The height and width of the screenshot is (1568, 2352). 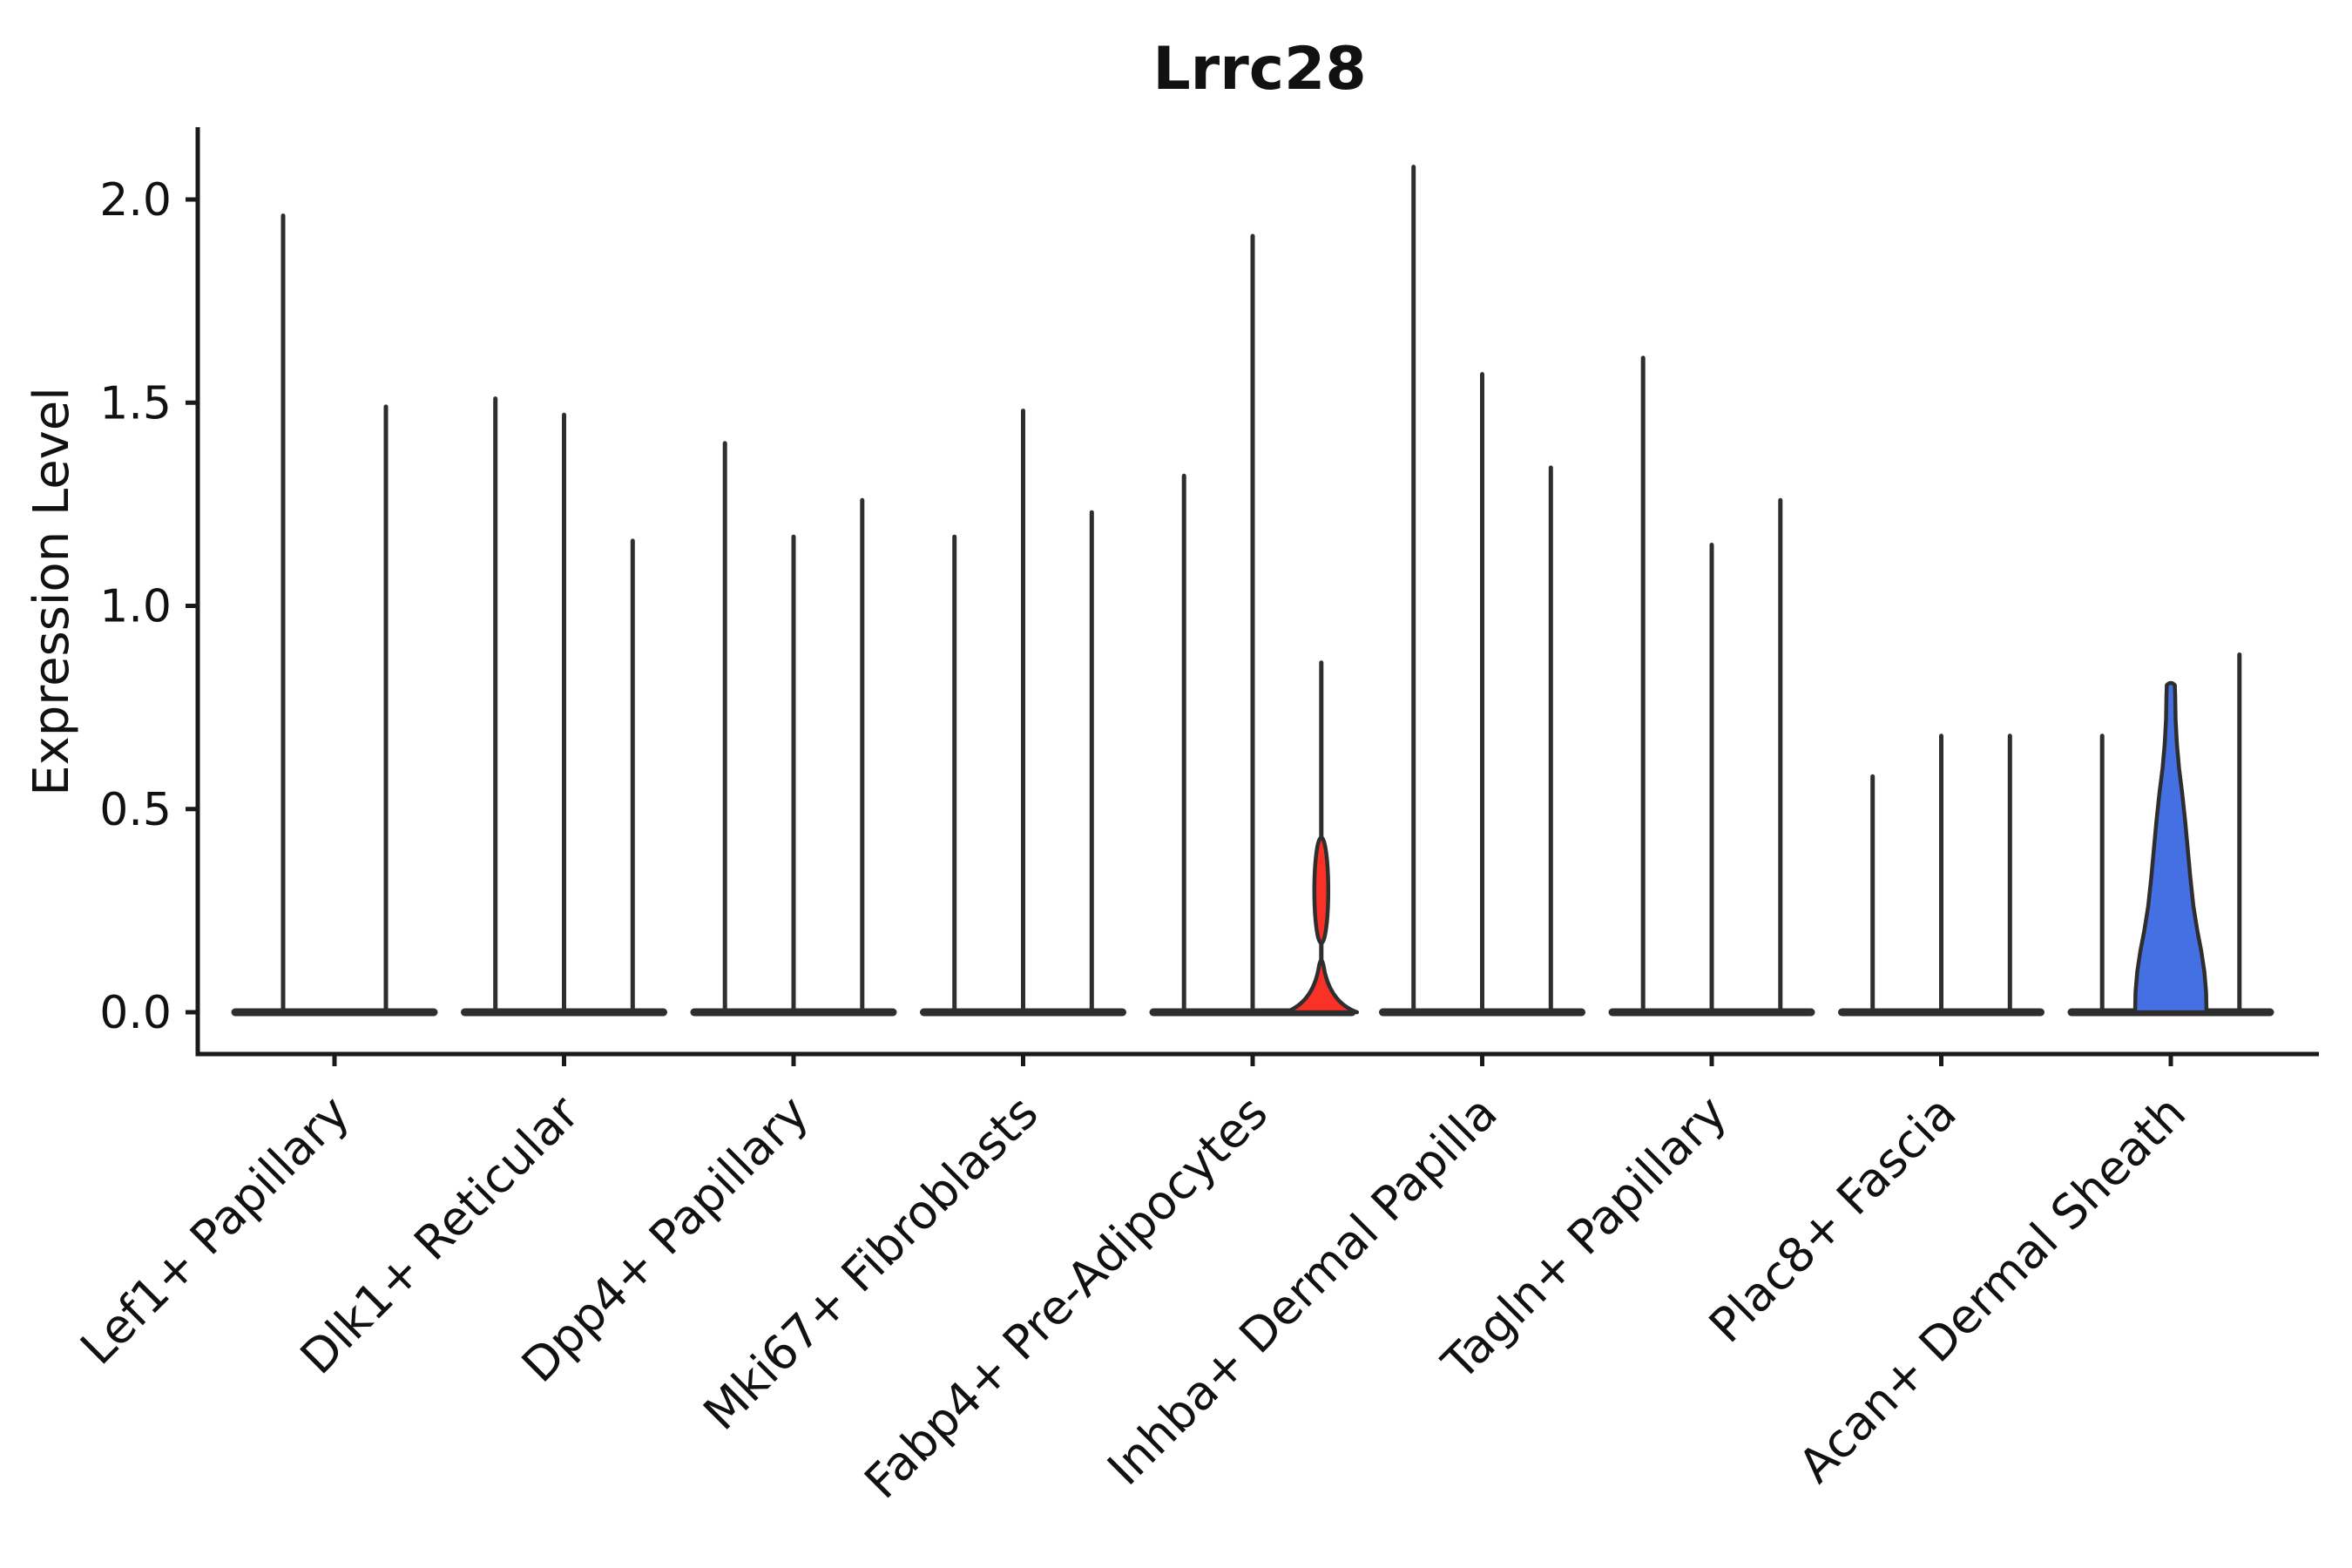 I want to click on x-tick-label: Inhba+ Dermal Papilla, so click(x=1302, y=1290).